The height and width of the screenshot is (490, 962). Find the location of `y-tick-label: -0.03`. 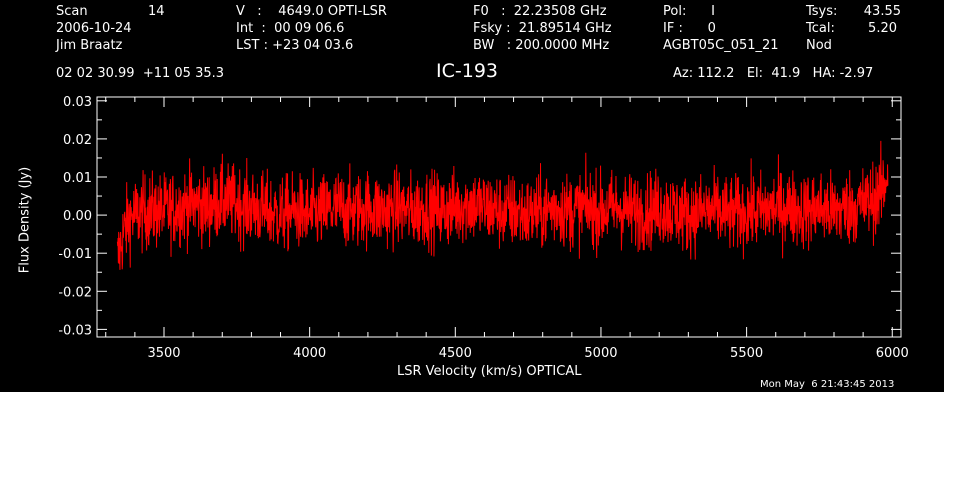

y-tick-label: -0.03 is located at coordinates (75, 330).